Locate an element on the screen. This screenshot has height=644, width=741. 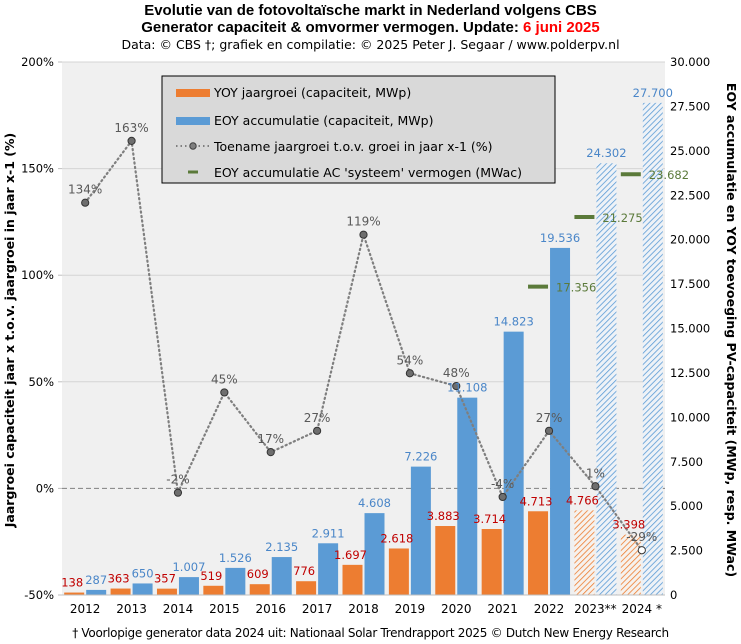
left-tick-label: 100% is located at coordinates (37, 275).